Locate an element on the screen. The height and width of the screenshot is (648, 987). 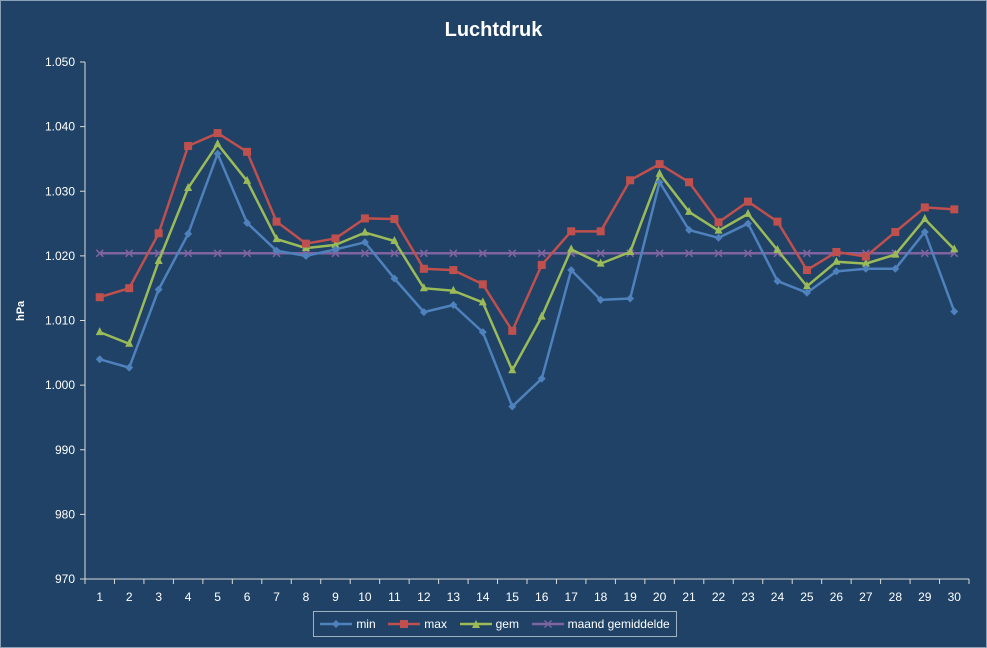
legend-label: min is located at coordinates (366, 624).